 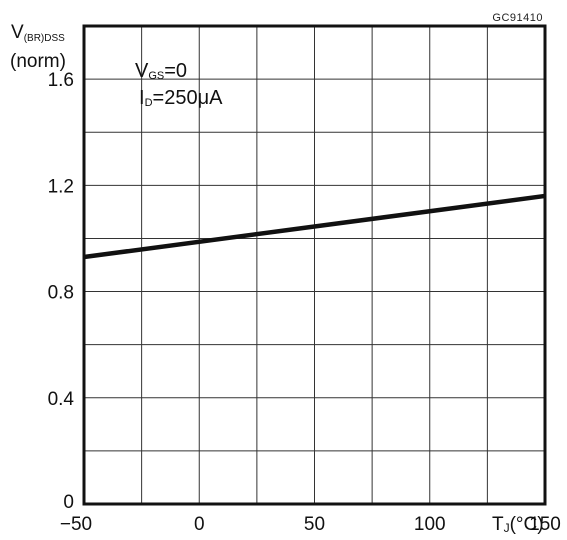 I want to click on x-axis-label: TJ(°C), so click(x=518, y=524).